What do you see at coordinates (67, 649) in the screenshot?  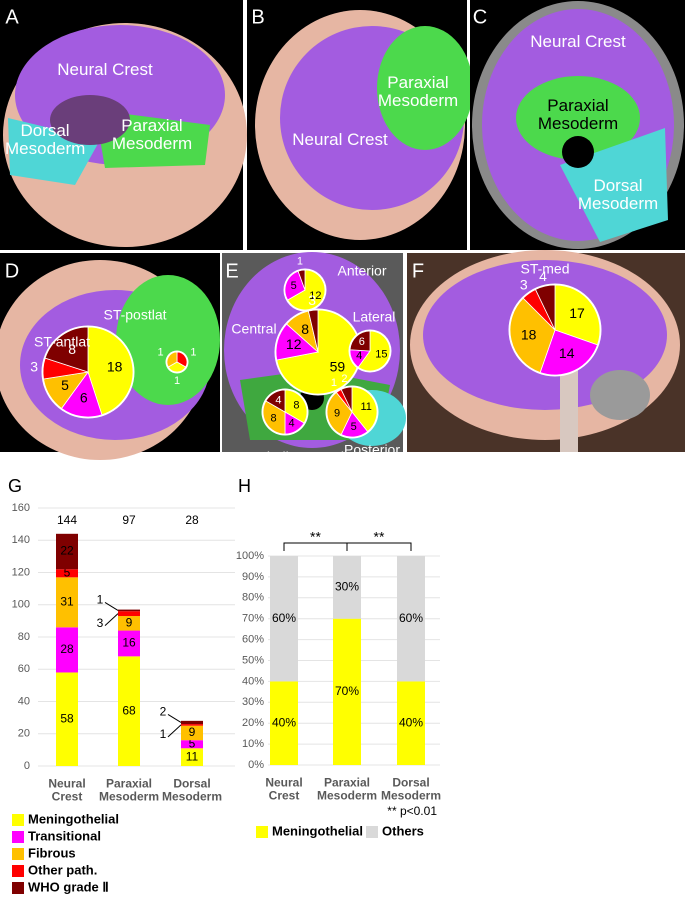 I see `value-label: 28` at bounding box center [67, 649].